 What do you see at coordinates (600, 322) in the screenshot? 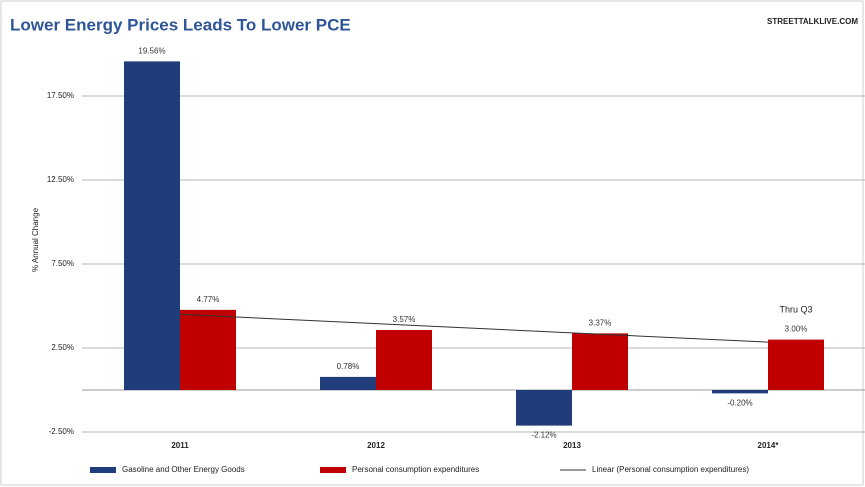
I see `data-label: 3.37%` at bounding box center [600, 322].